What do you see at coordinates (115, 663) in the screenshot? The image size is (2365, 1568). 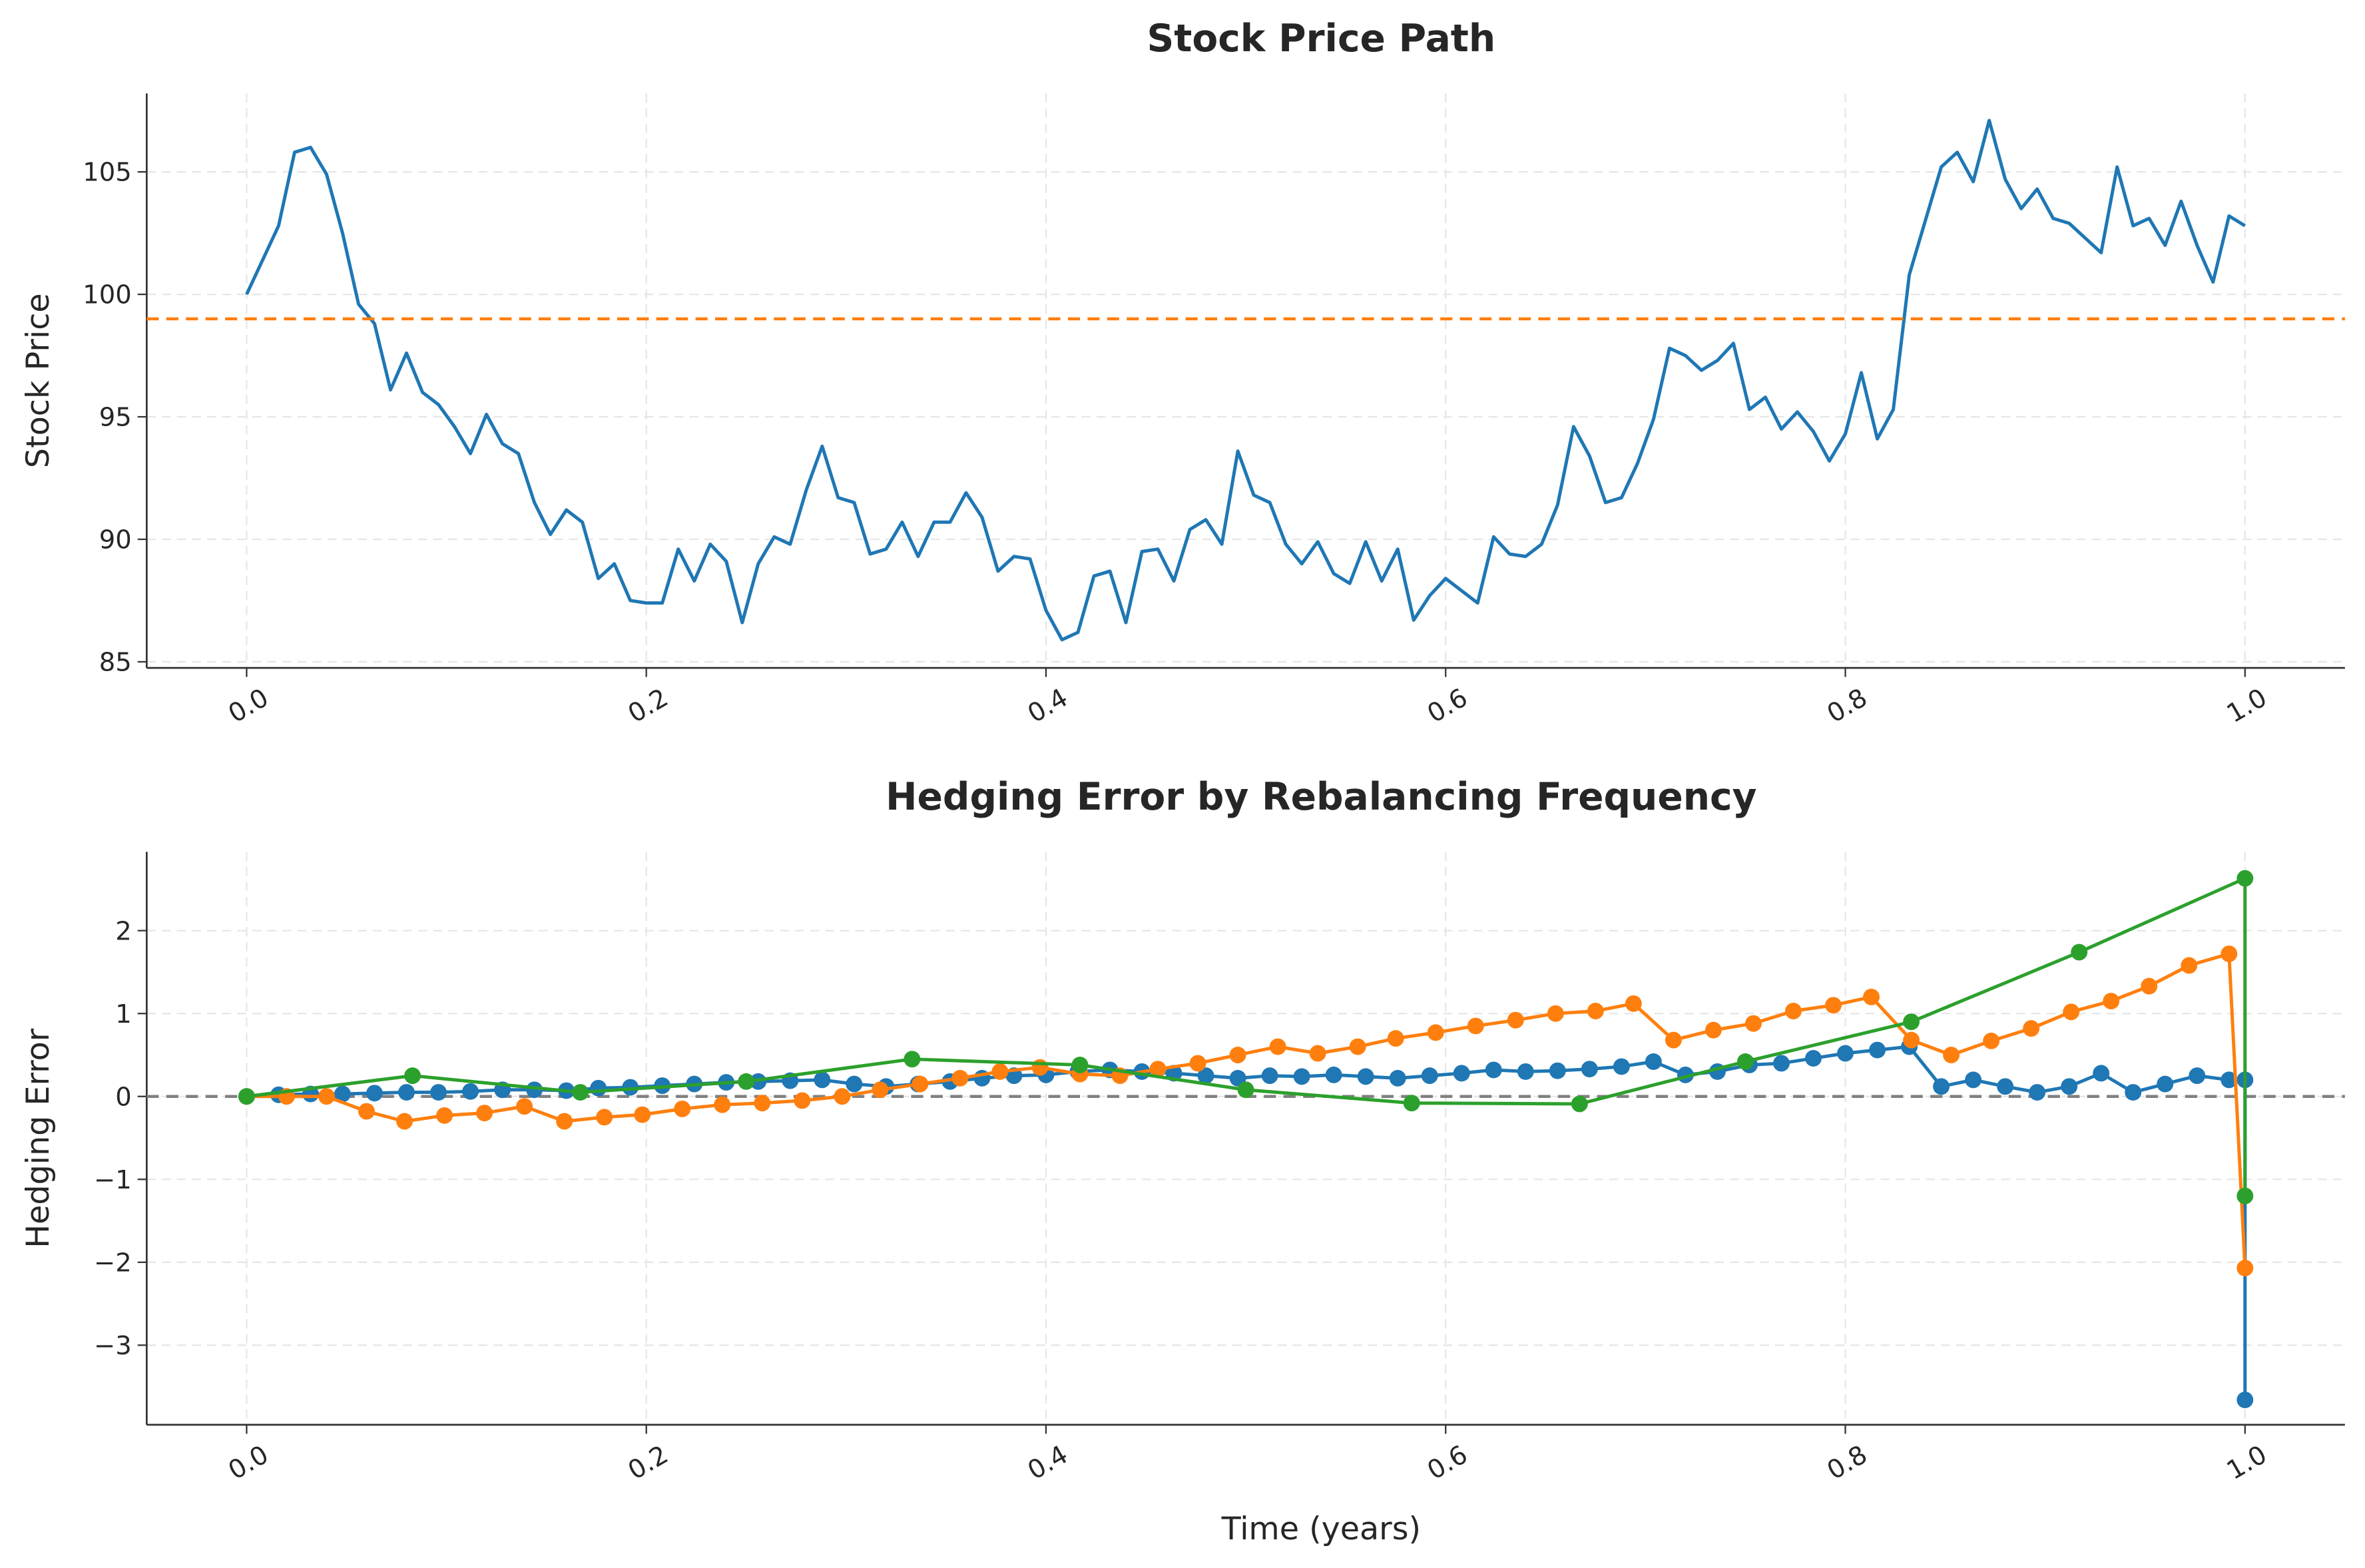 I see `y-tick-label: 85` at bounding box center [115, 663].